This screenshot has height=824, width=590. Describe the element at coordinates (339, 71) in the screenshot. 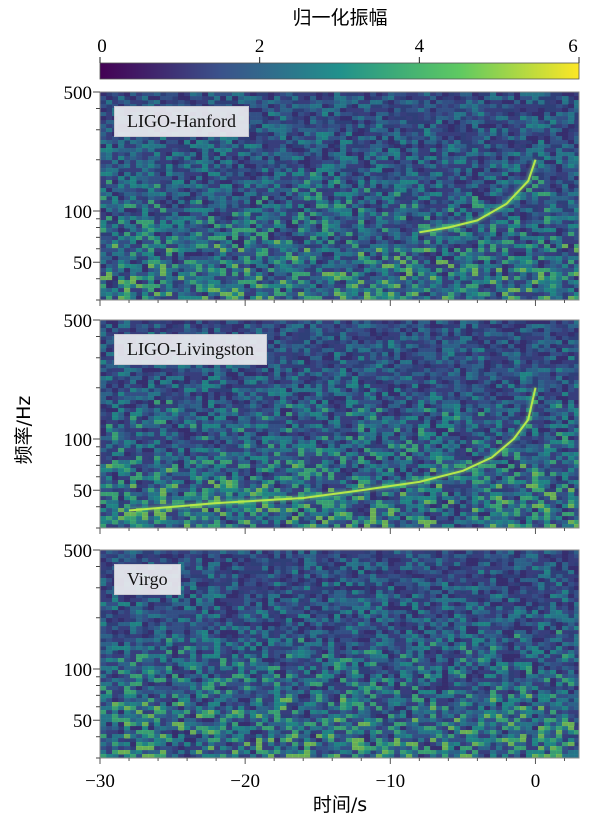

I see `colorbar` at that location.